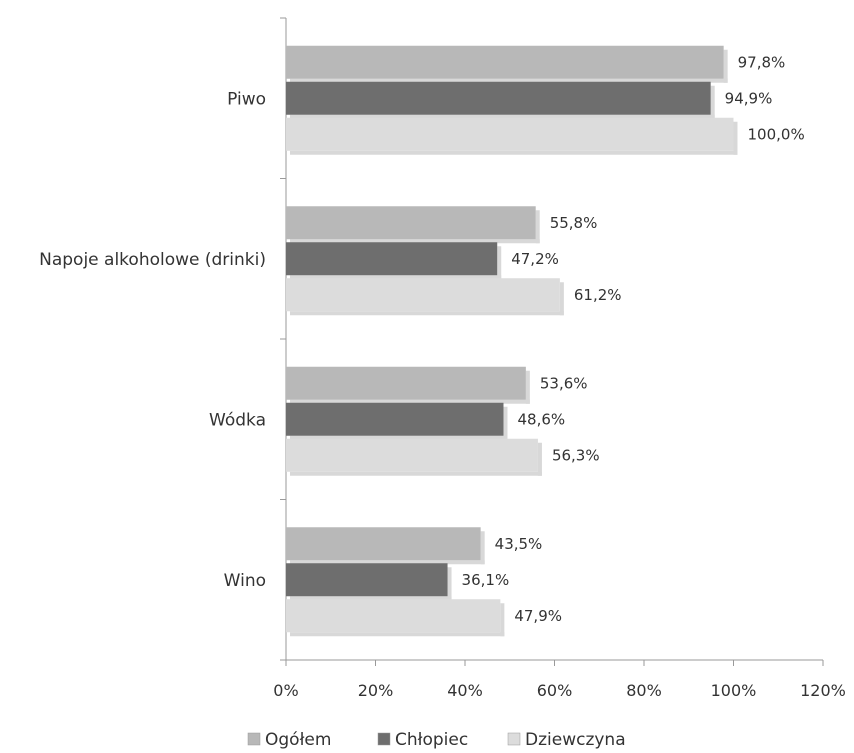  What do you see at coordinates (367, 580) in the screenshot?
I see `bar-chlopiec-wino` at bounding box center [367, 580].